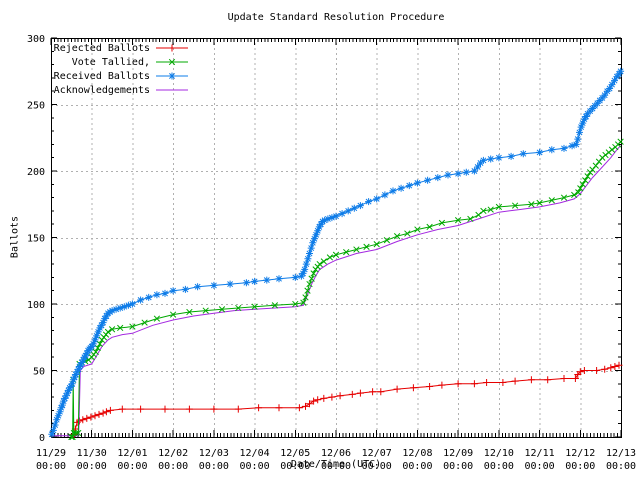 Image resolution: width=640 pixels, height=480 pixels. Describe the element at coordinates (36, 239) in the screenshot. I see `svg-text: 150` at that location.